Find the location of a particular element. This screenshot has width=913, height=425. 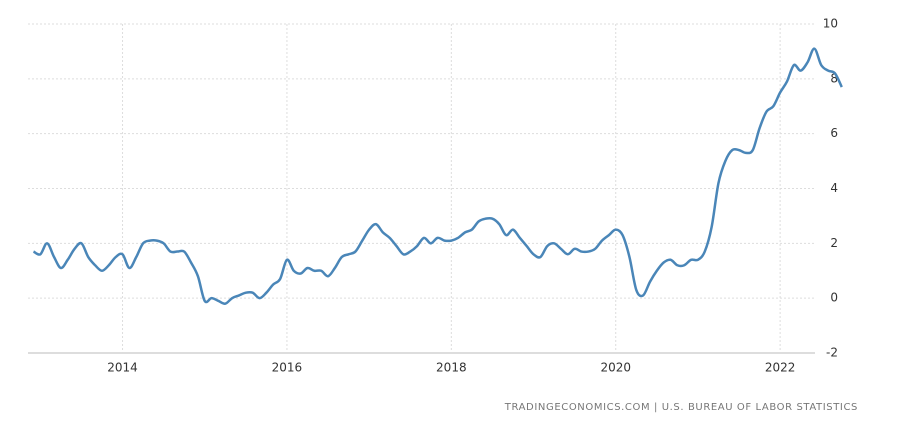

y-tick-label: -2 is located at coordinates (832, 353).